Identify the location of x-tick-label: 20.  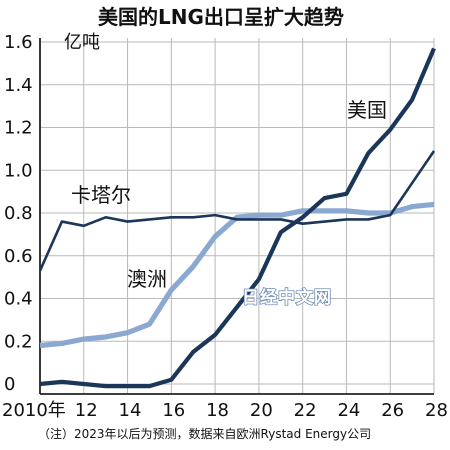
(261, 410).